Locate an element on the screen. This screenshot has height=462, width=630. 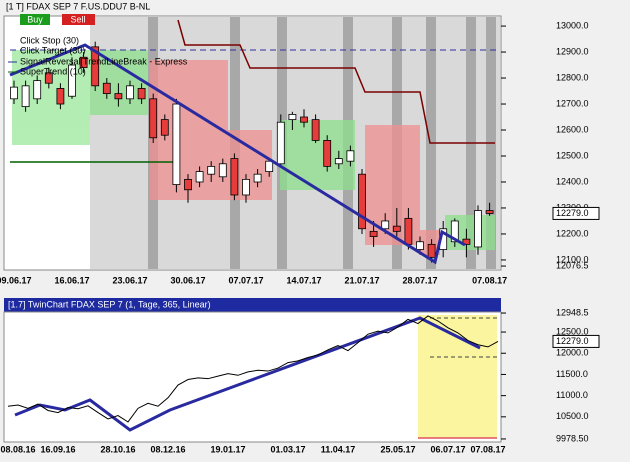
buy-label: Buy is located at coordinates (35, 19).